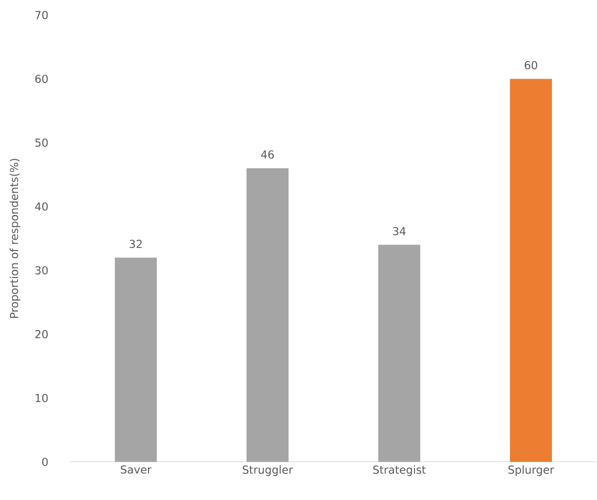 Image resolution: width=597 pixels, height=500 pixels. Describe the element at coordinates (42, 398) in the screenshot. I see `y-tick-label: 10` at that location.